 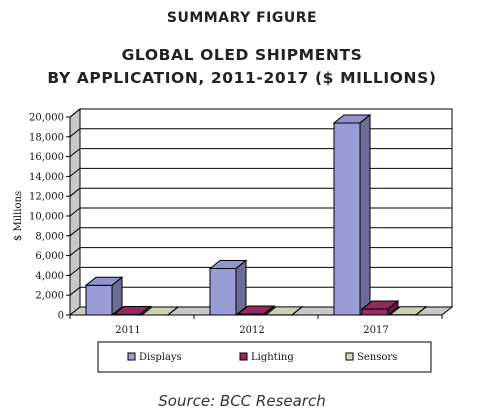 What do you see at coordinates (272, 357) in the screenshot?
I see `legend-label: Lighting` at bounding box center [272, 357].